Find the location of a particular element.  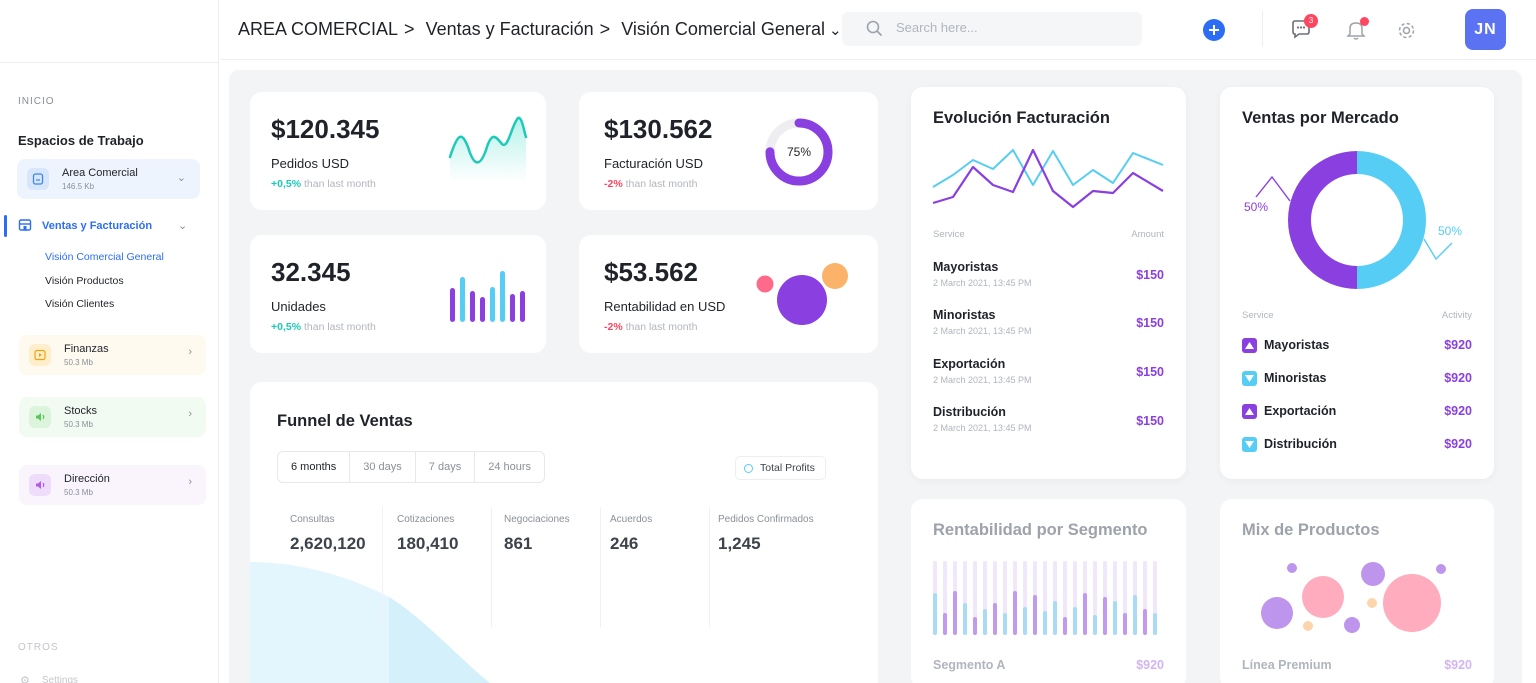

evolucion-line-chart is located at coordinates (1048, 178).